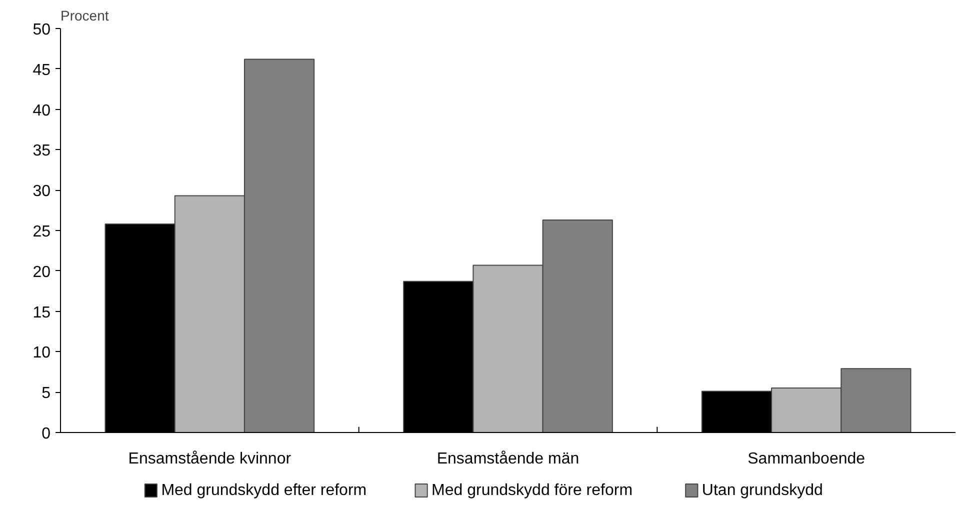 Image resolution: width=960 pixels, height=512 pixels. Describe the element at coordinates (41, 70) in the screenshot. I see `y-tick-label: 45` at that location.